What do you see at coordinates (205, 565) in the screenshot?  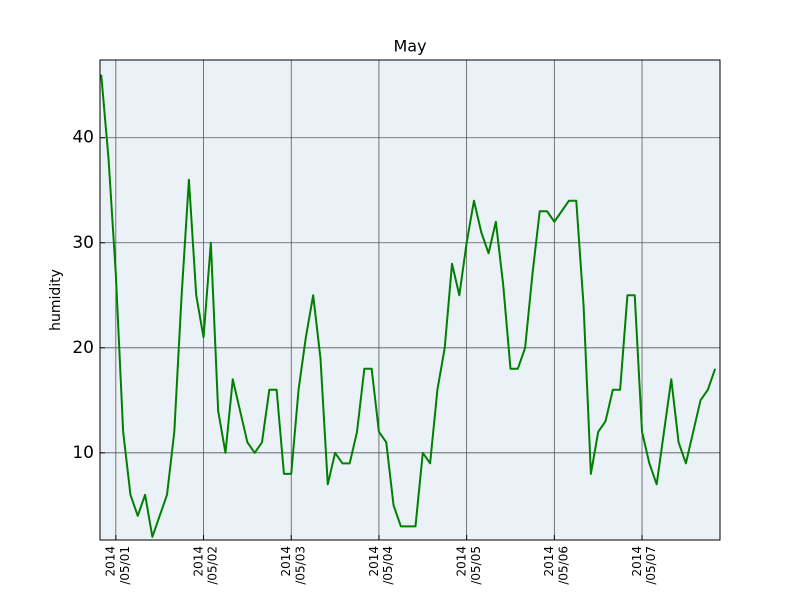 I see `x-tick-label: 2014/05/02` at bounding box center [205, 565].